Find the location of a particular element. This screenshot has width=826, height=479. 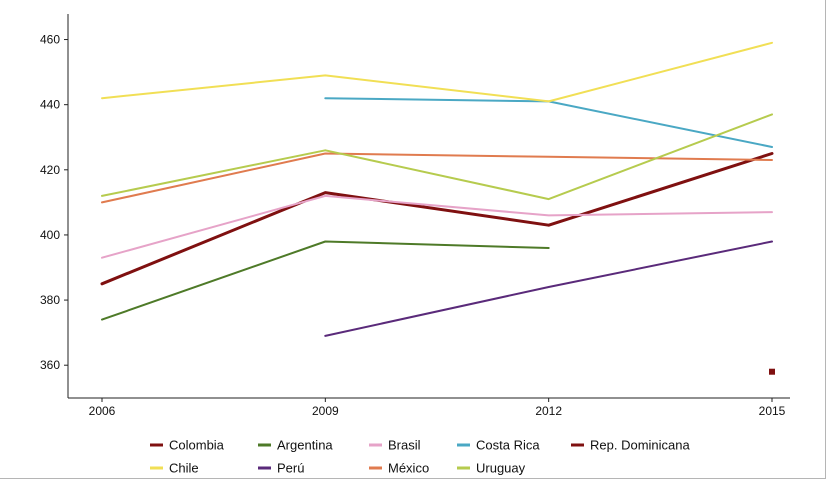

data-point-rep-dominicana is located at coordinates (772, 371).